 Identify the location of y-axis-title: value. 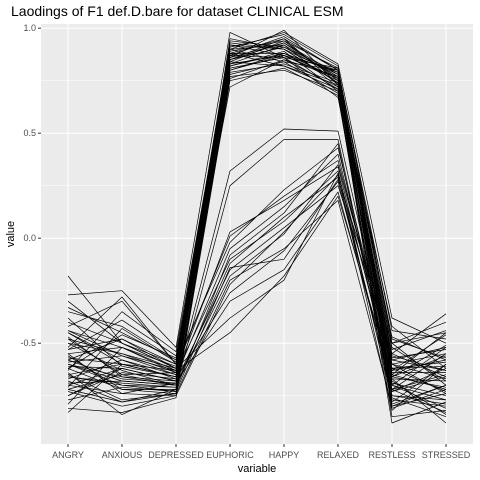
(11, 234).